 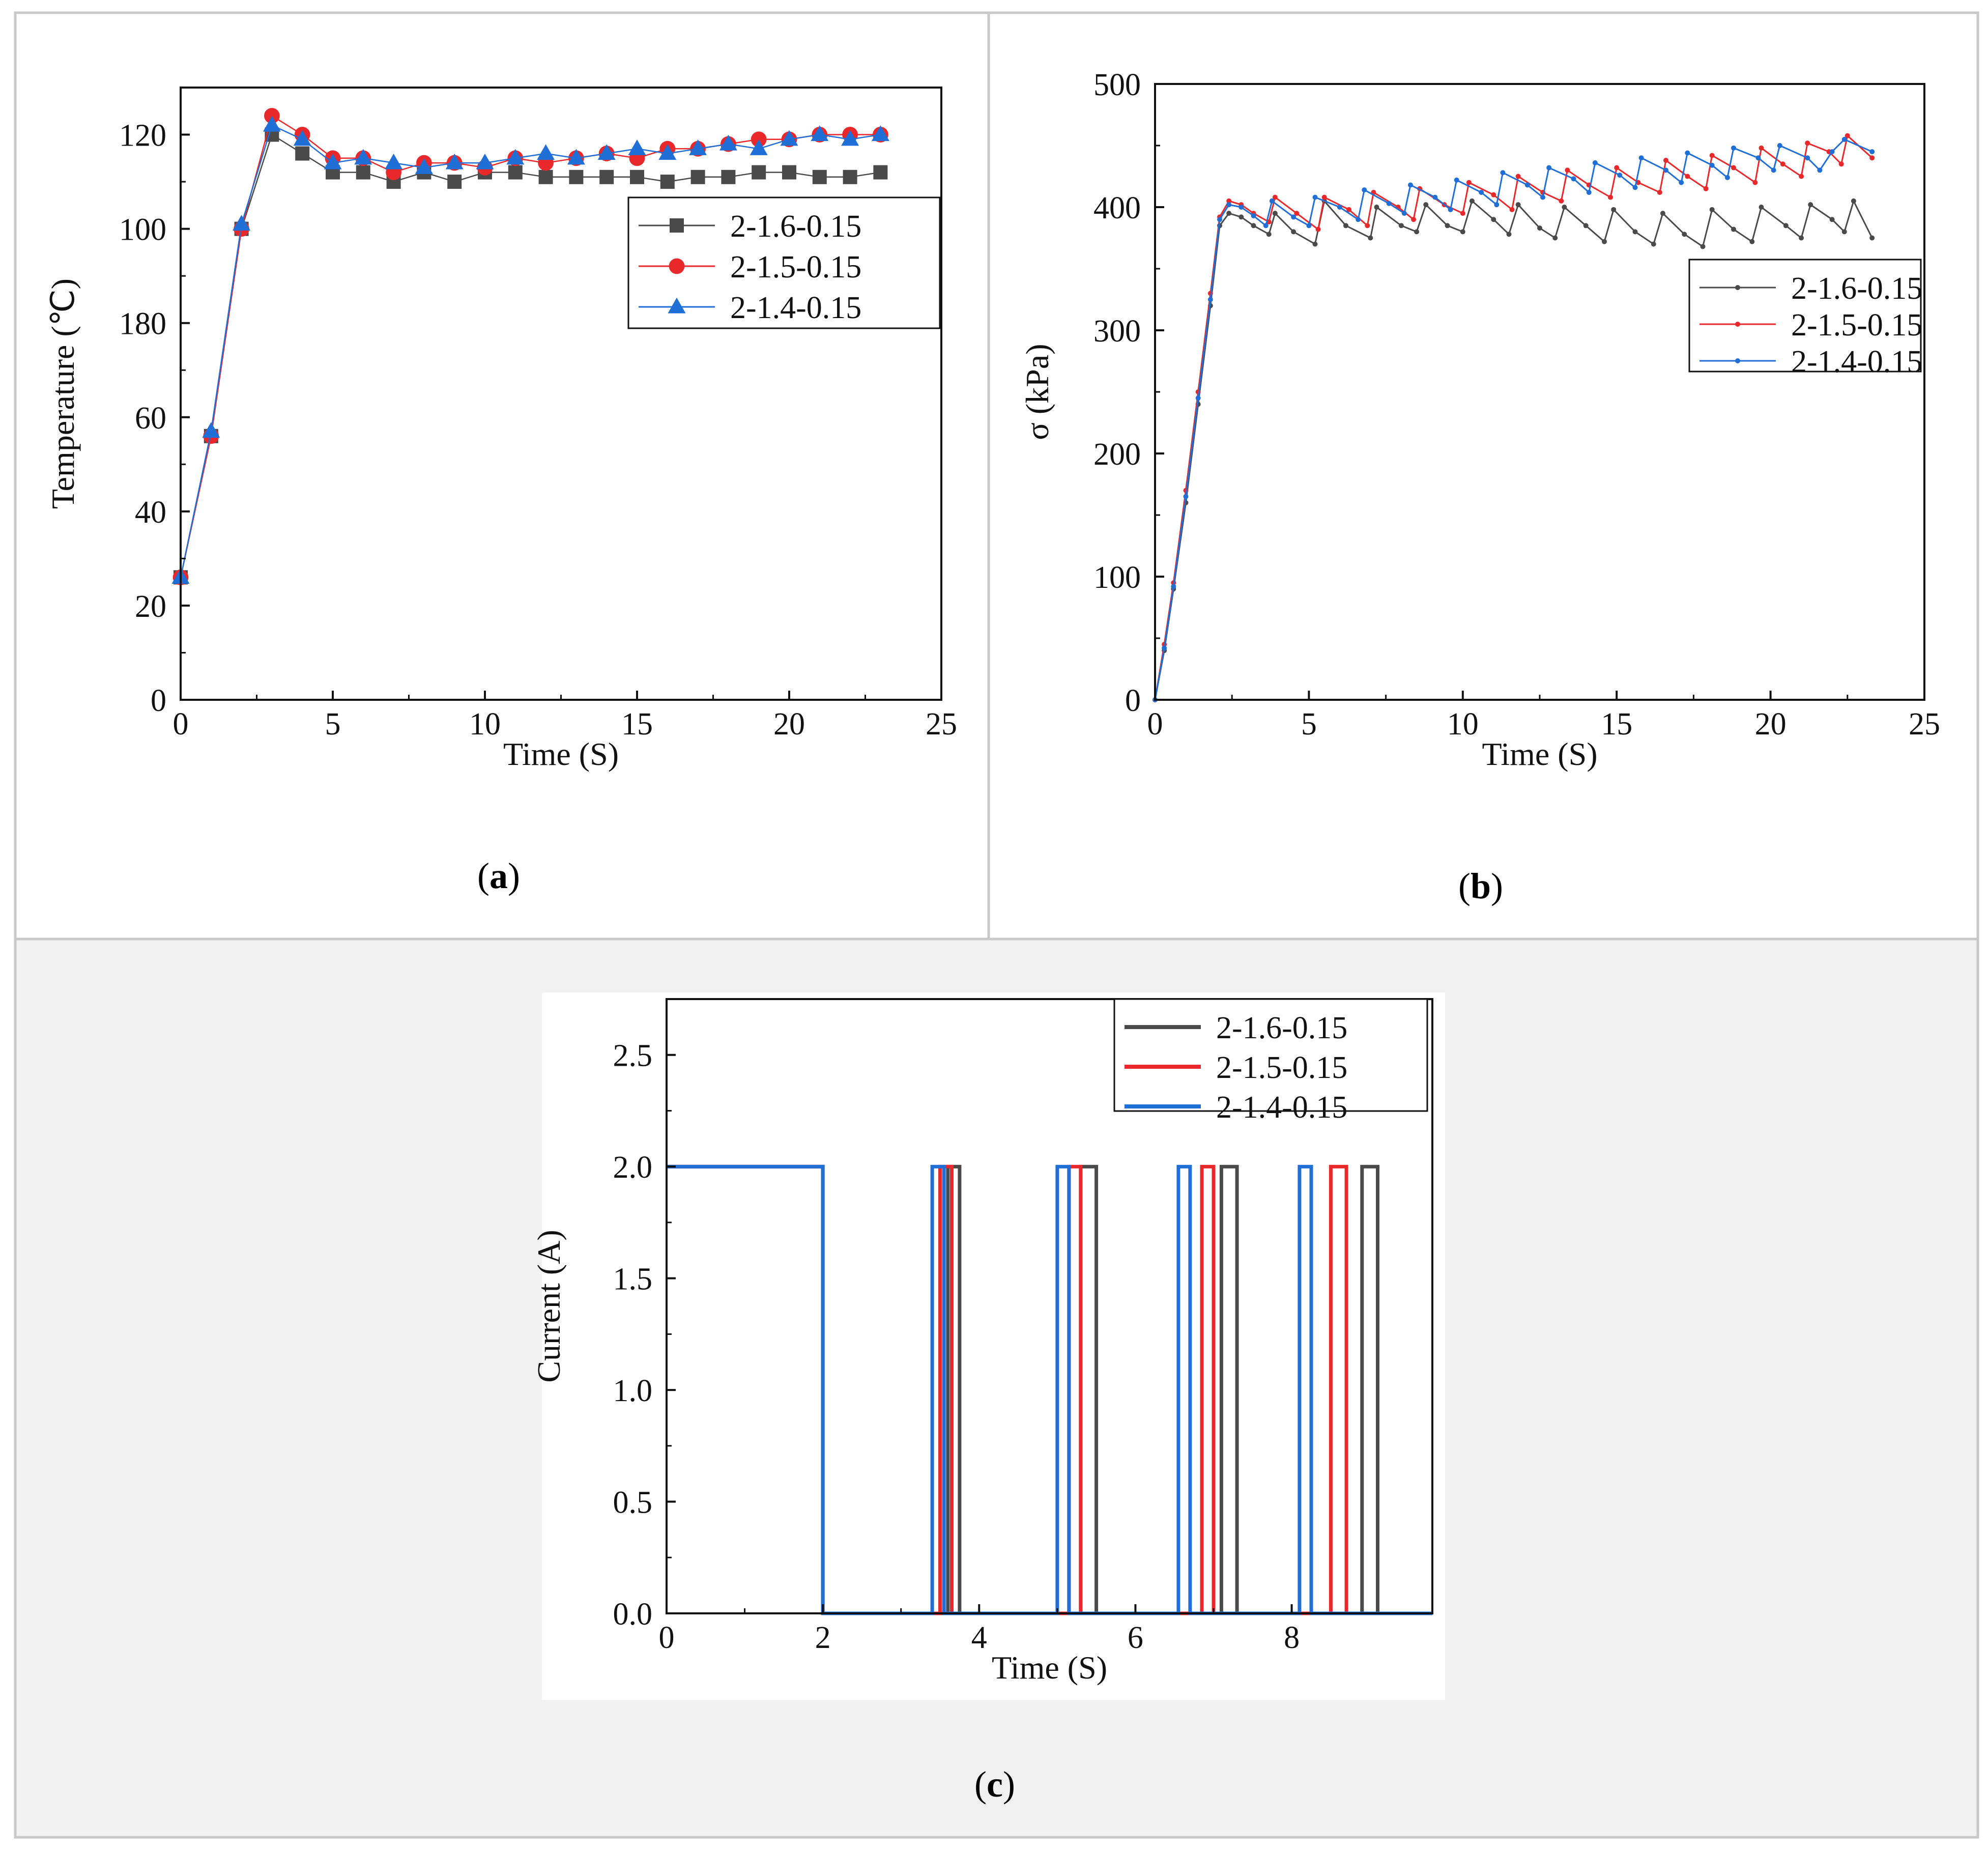 I want to click on legend-label-b-2: 2-1.4-0.15, so click(x=1856, y=362).